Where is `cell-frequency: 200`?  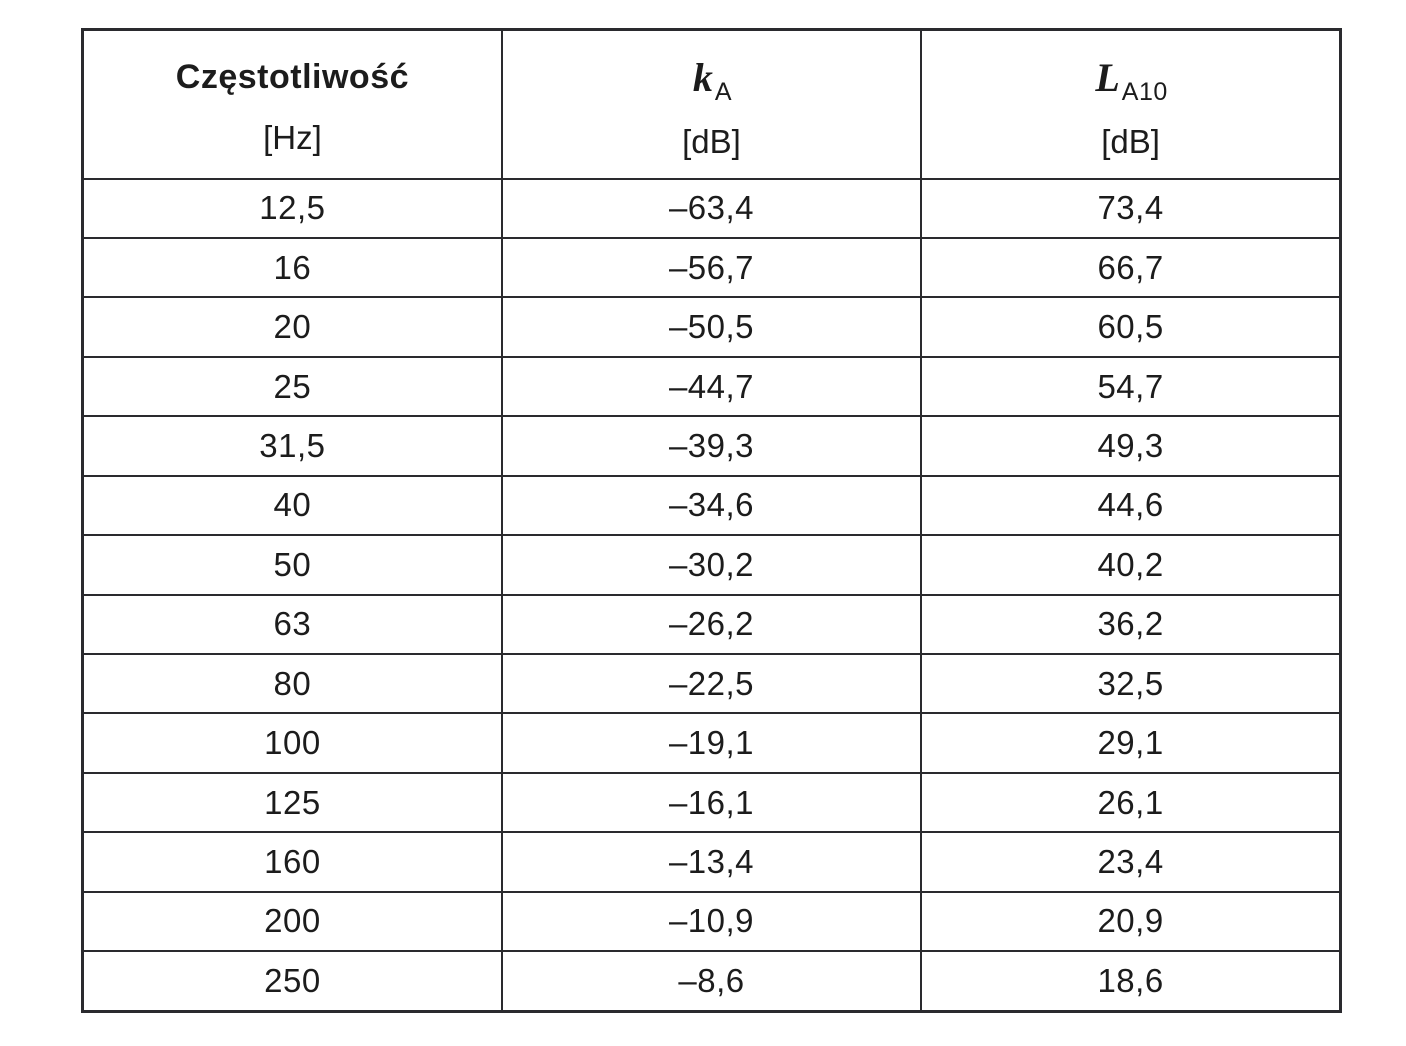 cell-frequency: 200 is located at coordinates (292, 921).